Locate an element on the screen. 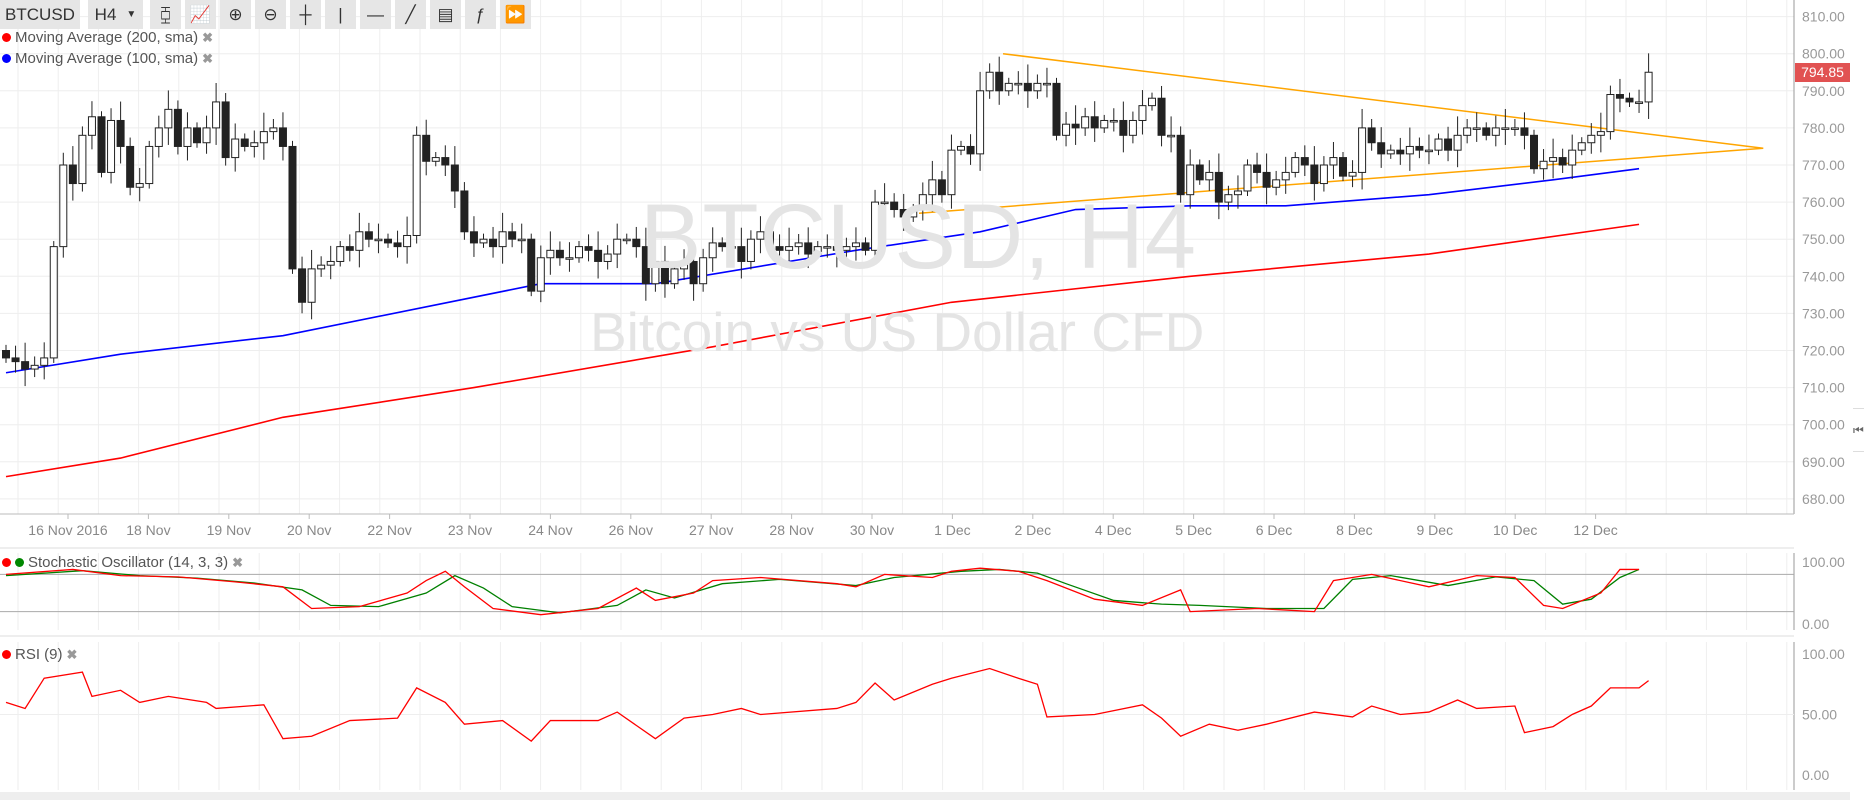 The height and width of the screenshot is (800, 1864). zoom-in-icon: ⊕ is located at coordinates (235, 14).